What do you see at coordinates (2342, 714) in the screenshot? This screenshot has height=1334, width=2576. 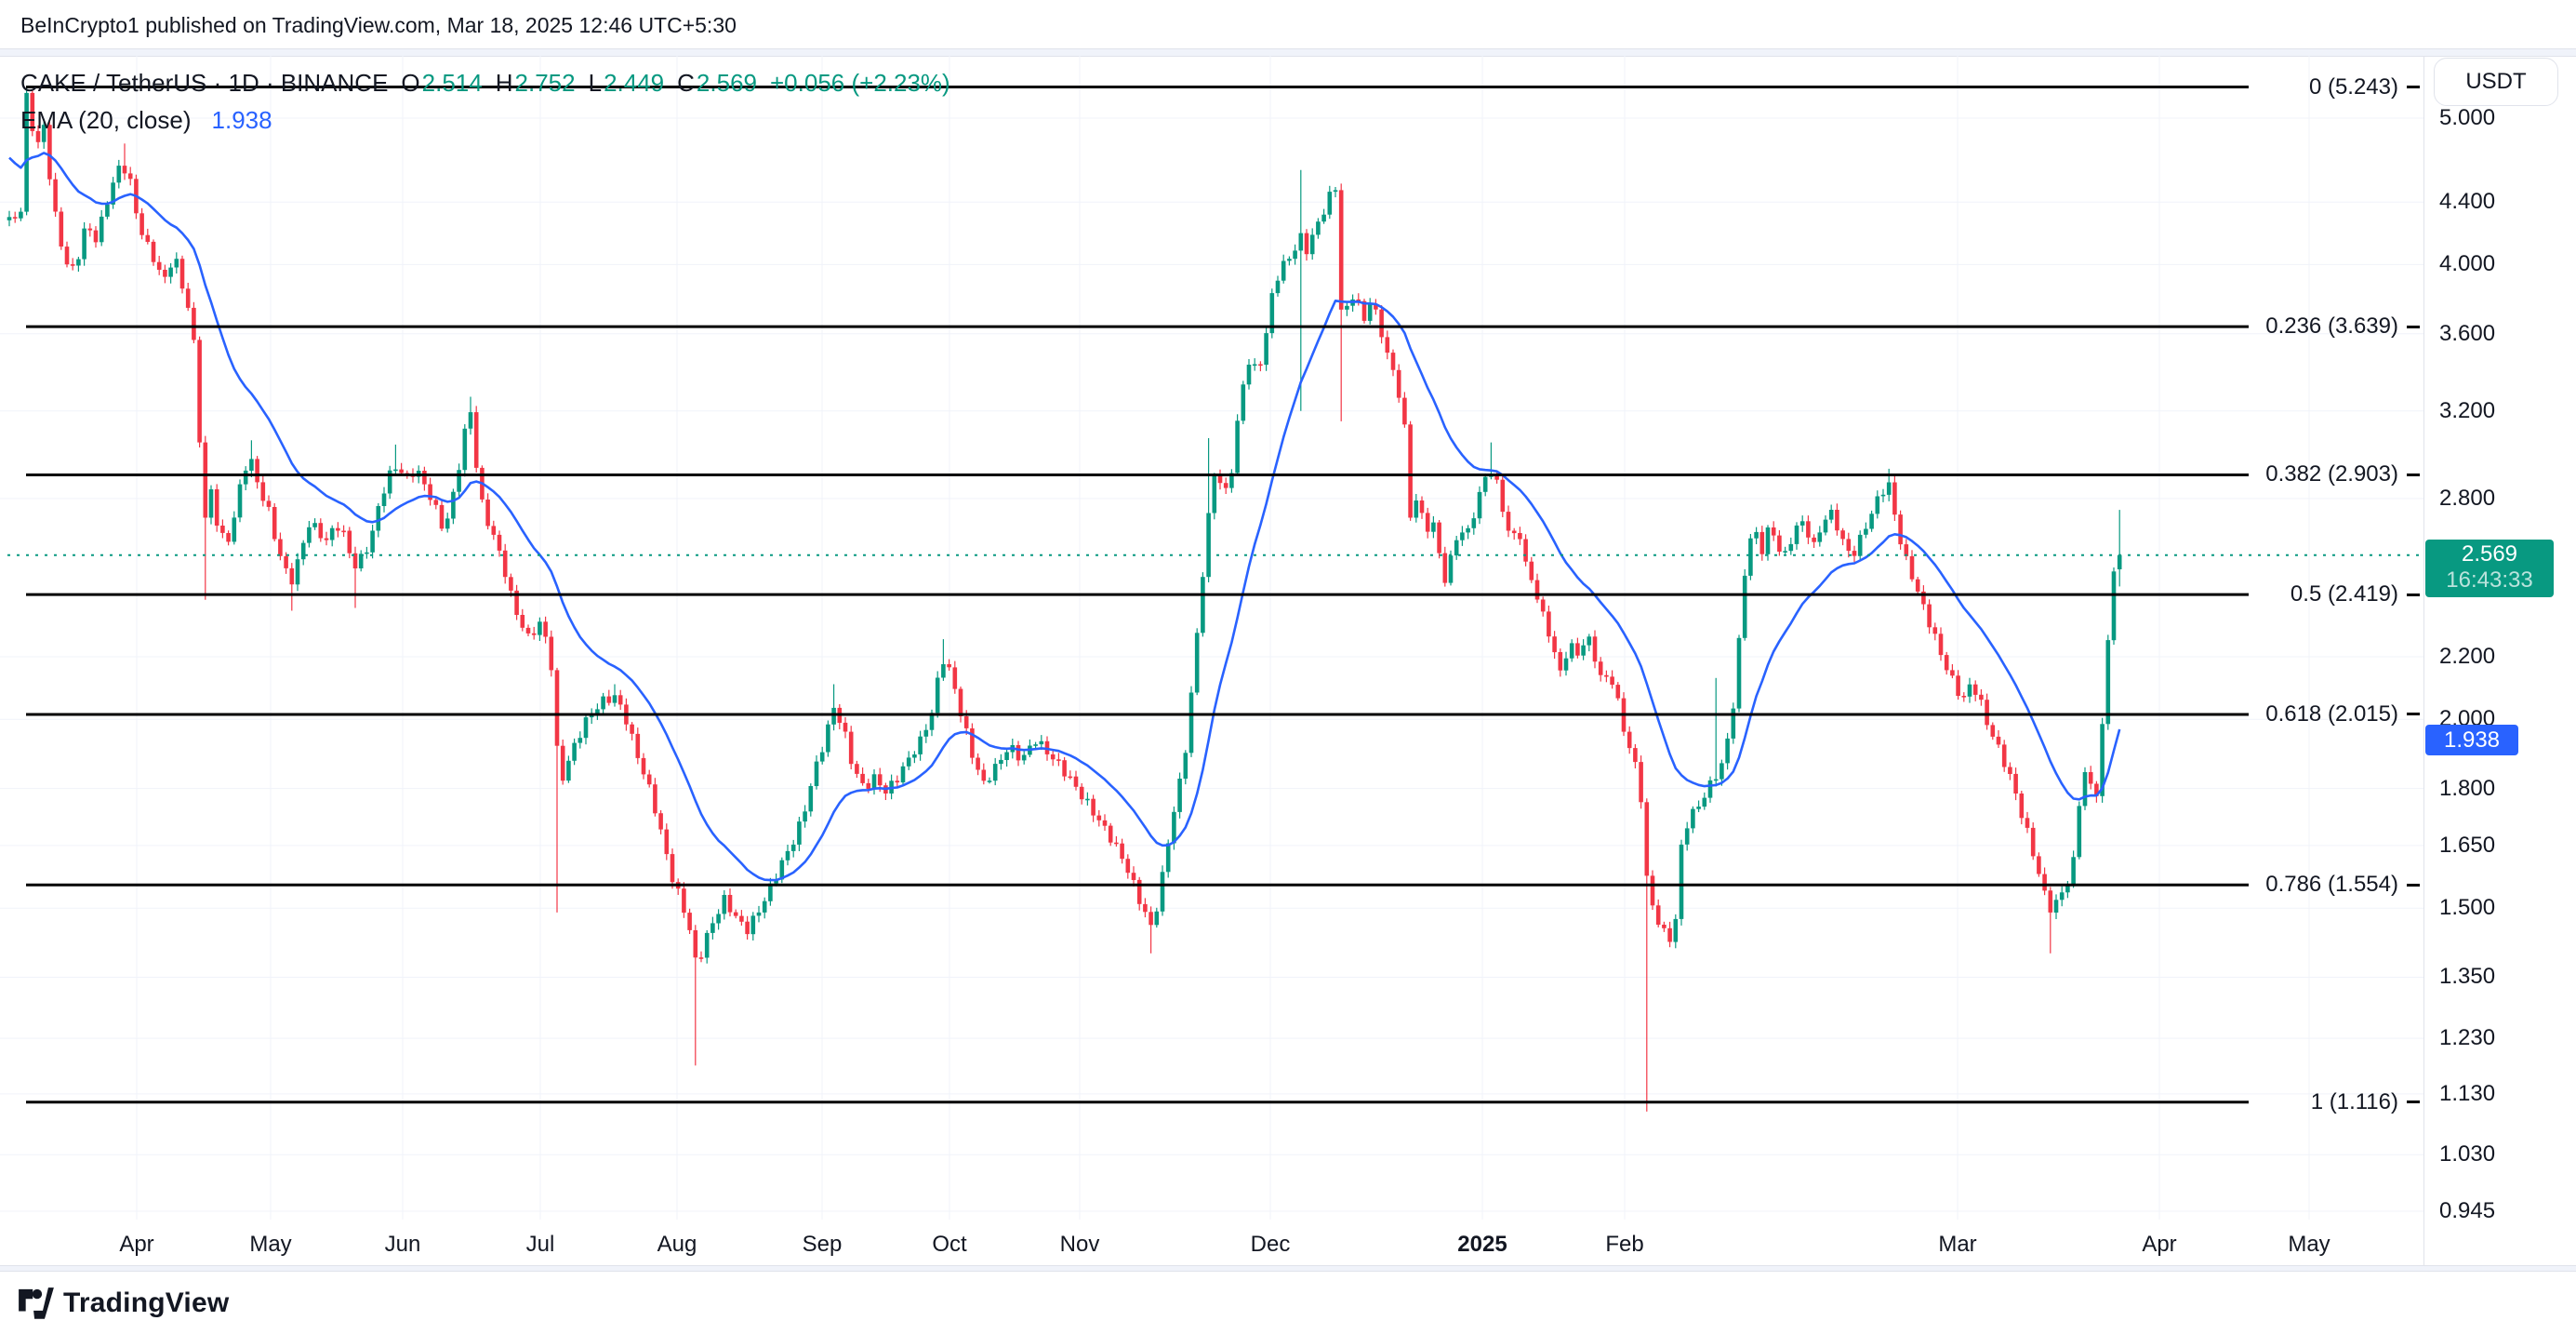 I see `fib-level-label: 0.618 (2.015)` at bounding box center [2342, 714].